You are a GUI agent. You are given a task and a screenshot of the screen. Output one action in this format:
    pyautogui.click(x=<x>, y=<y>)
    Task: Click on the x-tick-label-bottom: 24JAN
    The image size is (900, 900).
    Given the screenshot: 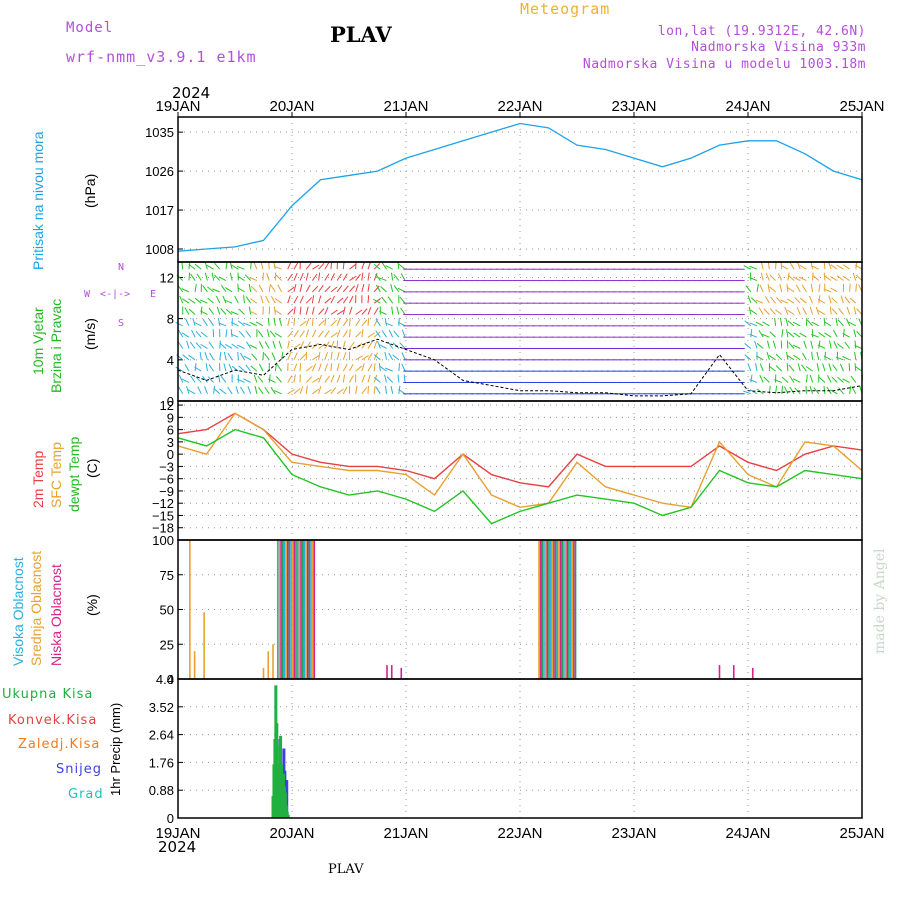 What is the action you would take?
    pyautogui.click(x=747, y=833)
    